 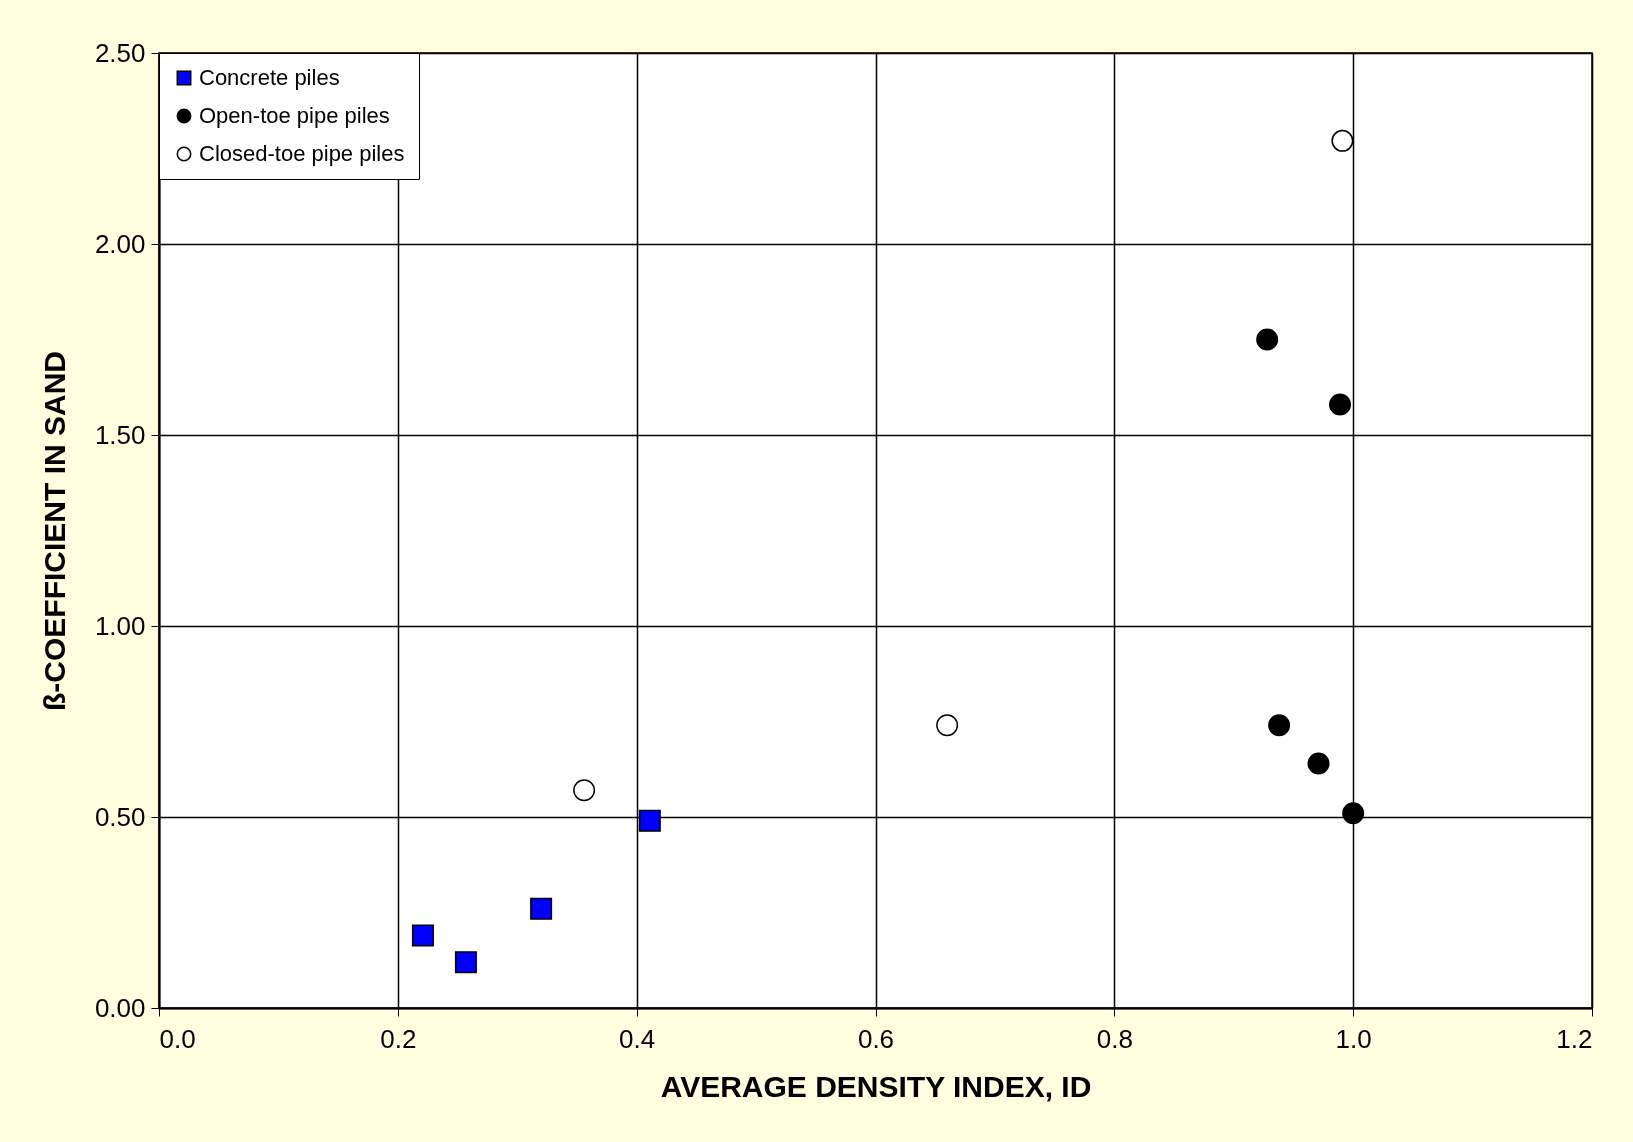 What do you see at coordinates (54, 531) in the screenshot?
I see `y-axis-title: ß-COEFFICIENT IN SAND` at bounding box center [54, 531].